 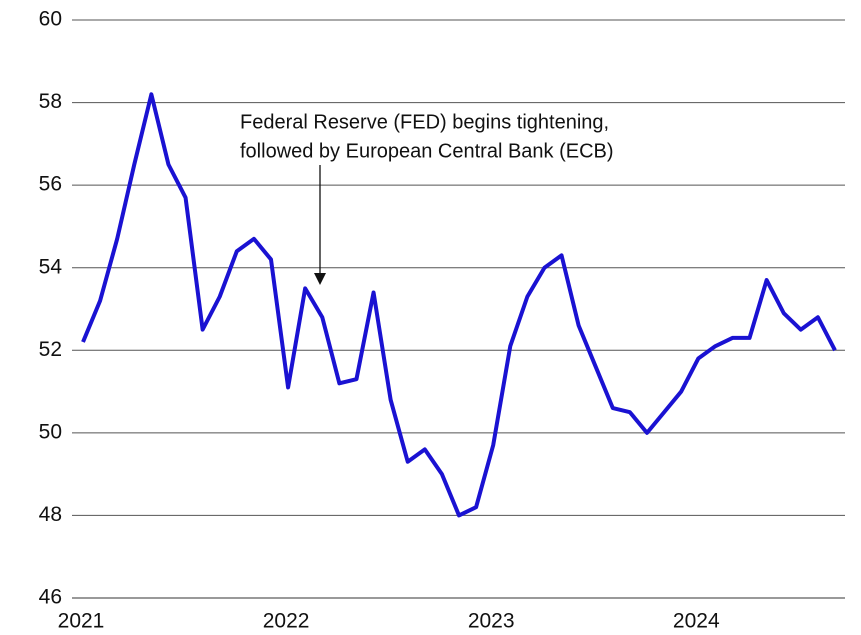 What do you see at coordinates (50, 101) in the screenshot?
I see `y-tick-label: 58` at bounding box center [50, 101].